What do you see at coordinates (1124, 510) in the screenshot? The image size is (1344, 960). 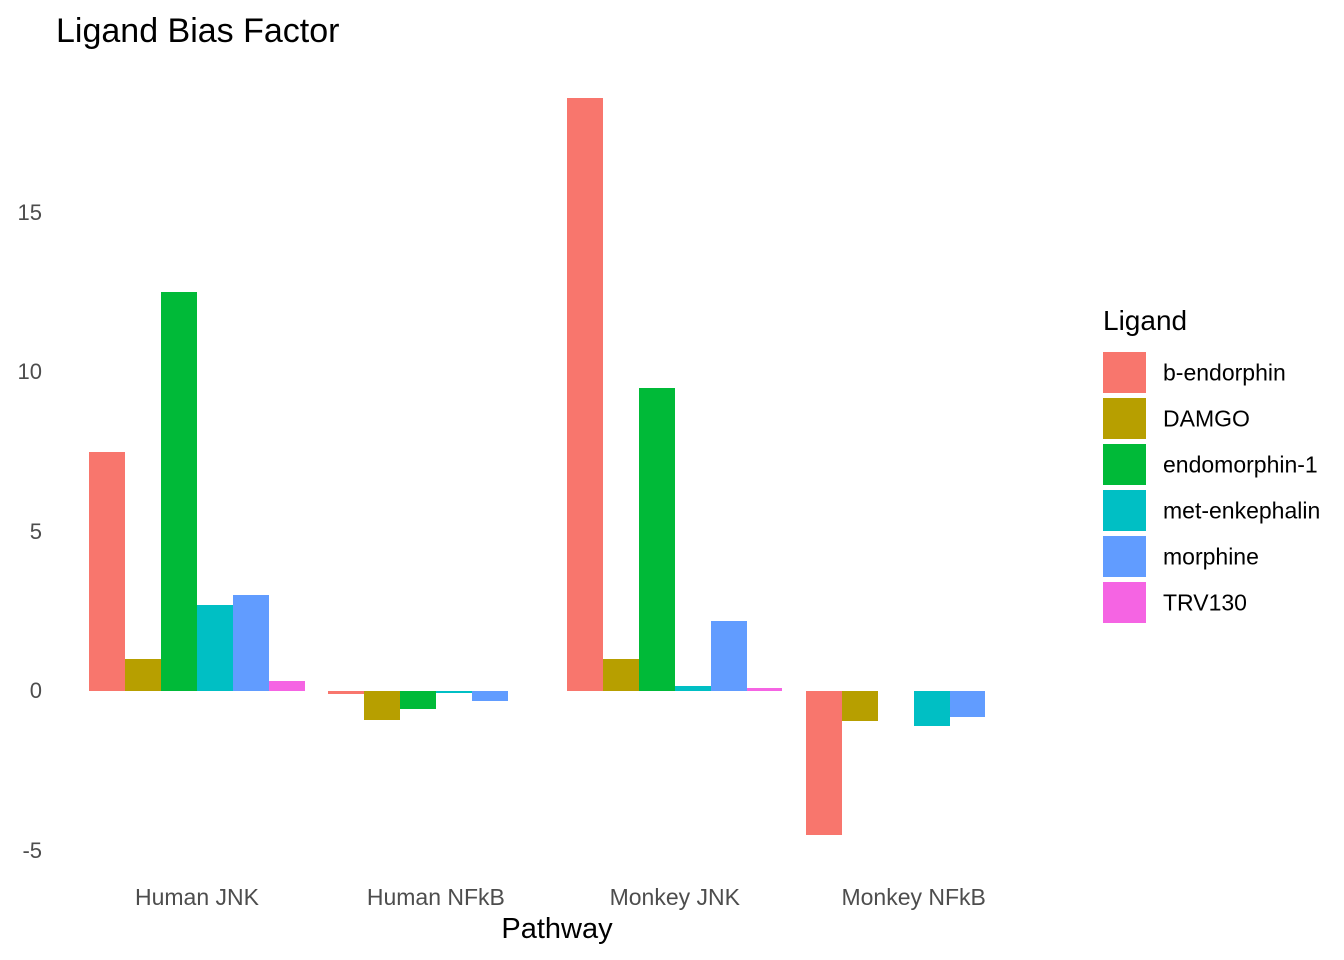 I see `legend-swatch-met-enkephalin` at bounding box center [1124, 510].